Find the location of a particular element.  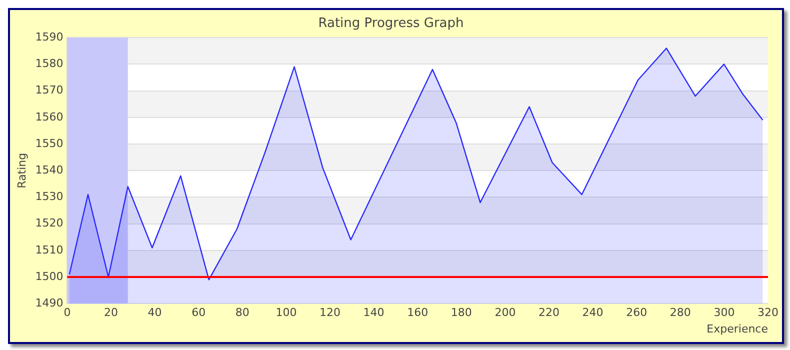

x-axis-title: Experience is located at coordinates (737, 329).